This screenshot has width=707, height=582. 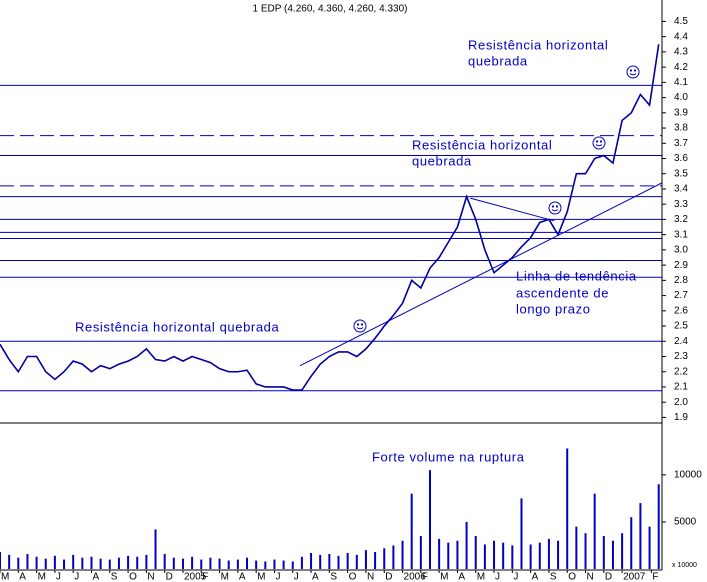 What do you see at coordinates (634, 577) in the screenshot?
I see `x-tick-label: 2007` at bounding box center [634, 577].